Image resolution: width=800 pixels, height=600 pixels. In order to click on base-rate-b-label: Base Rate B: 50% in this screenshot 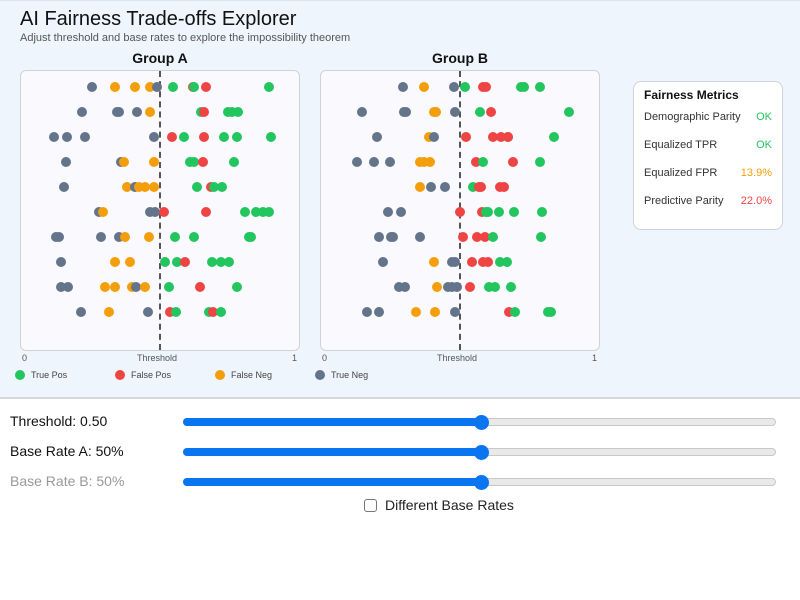, I will do `click(67, 481)`.